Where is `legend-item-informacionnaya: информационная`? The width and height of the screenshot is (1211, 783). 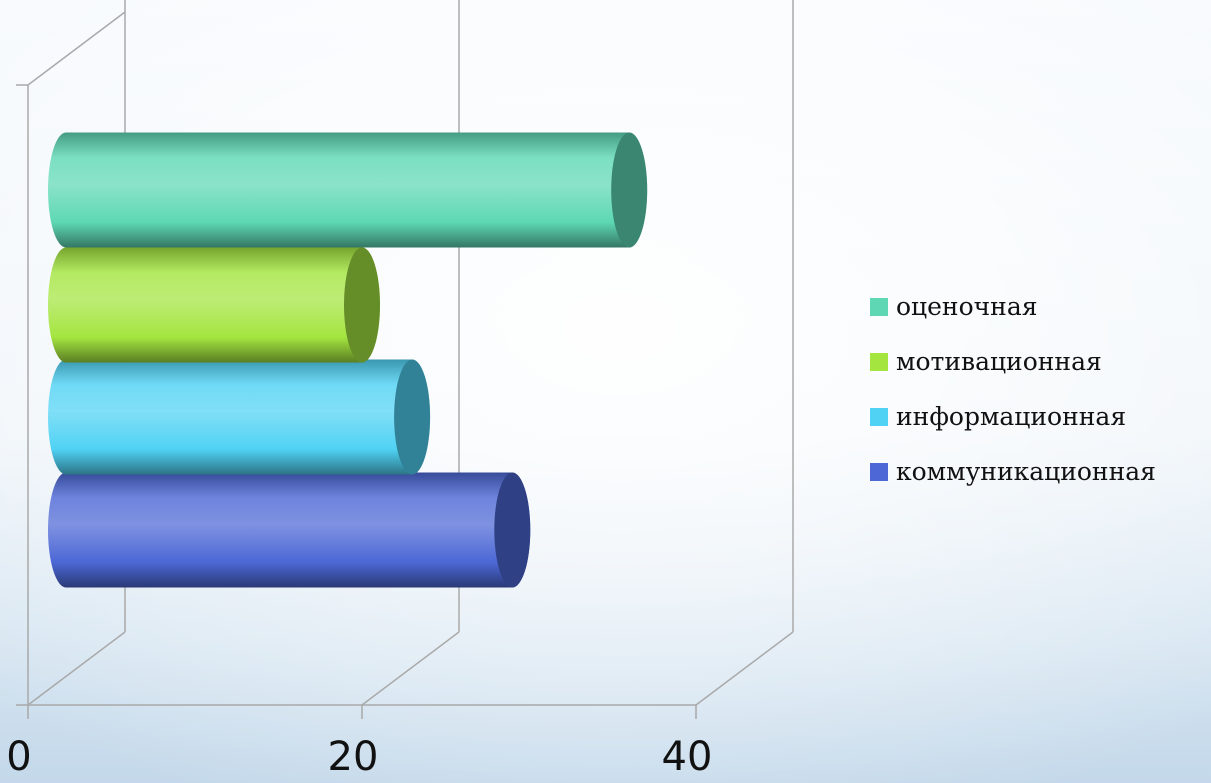 legend-item-informacionnaya: информационная is located at coordinates (1040, 416).